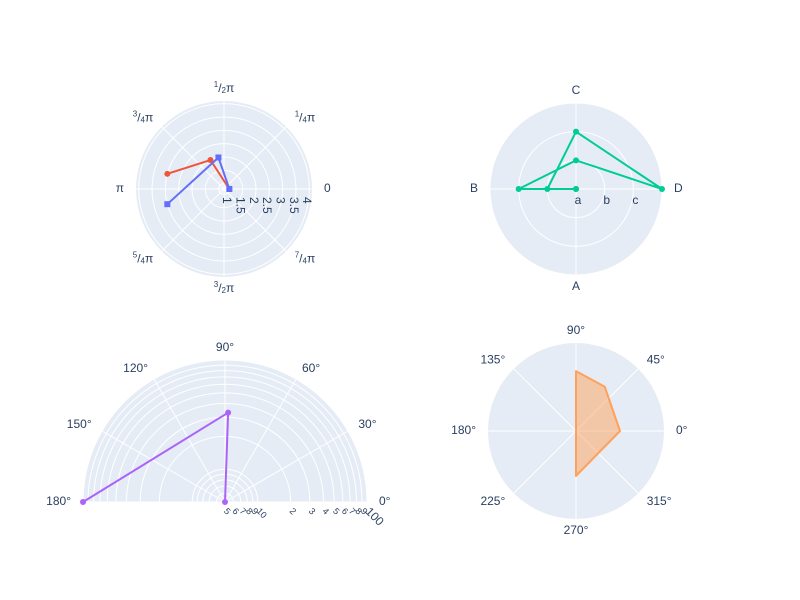 Image resolution: width=800 pixels, height=600 pixels. I want to click on angular-tick-label-1: 45°, so click(656, 359).